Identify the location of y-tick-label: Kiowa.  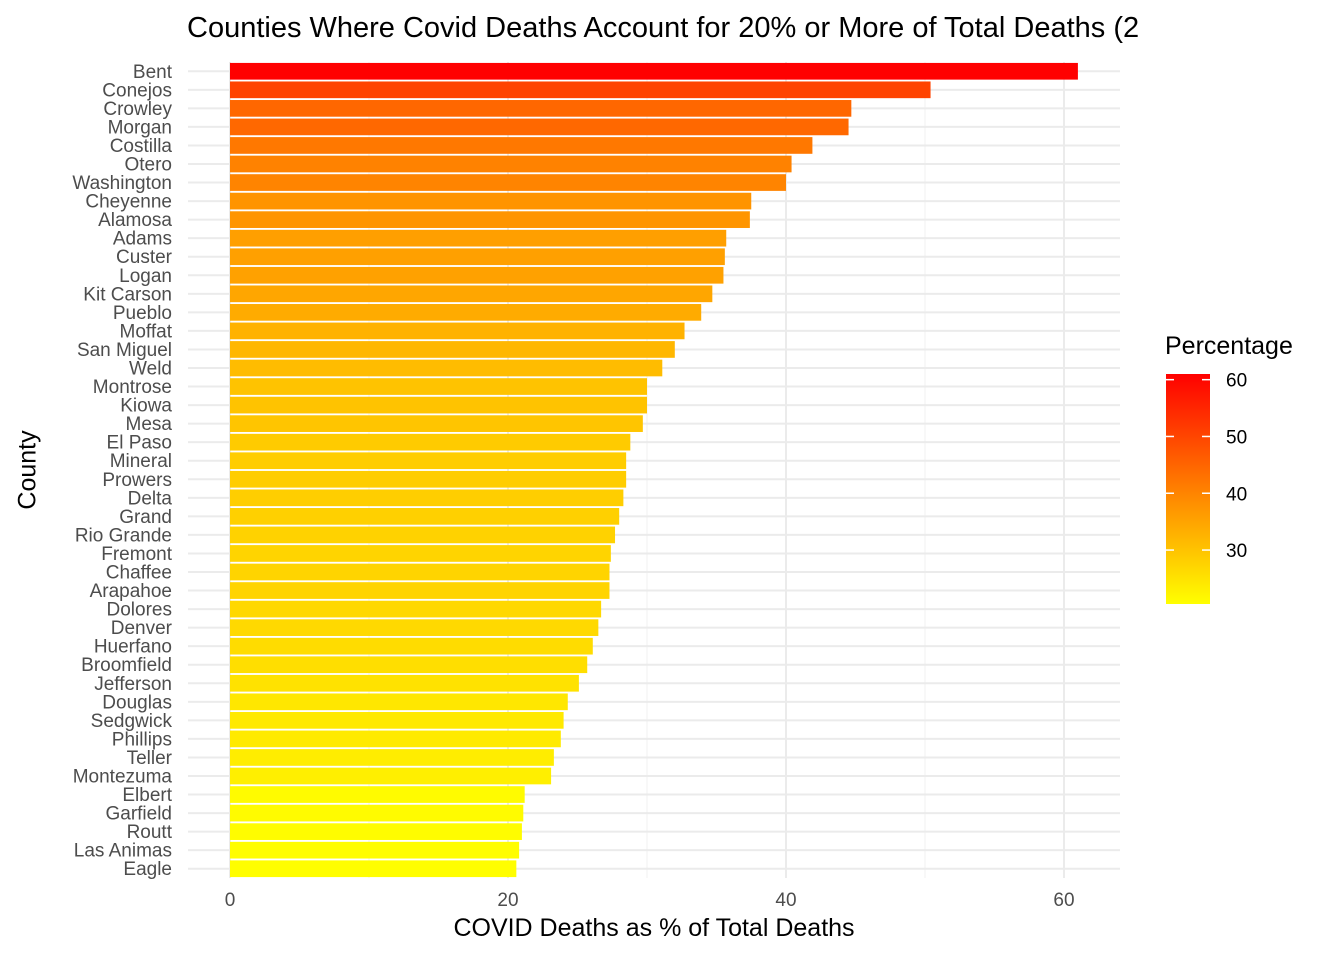
(146, 406).